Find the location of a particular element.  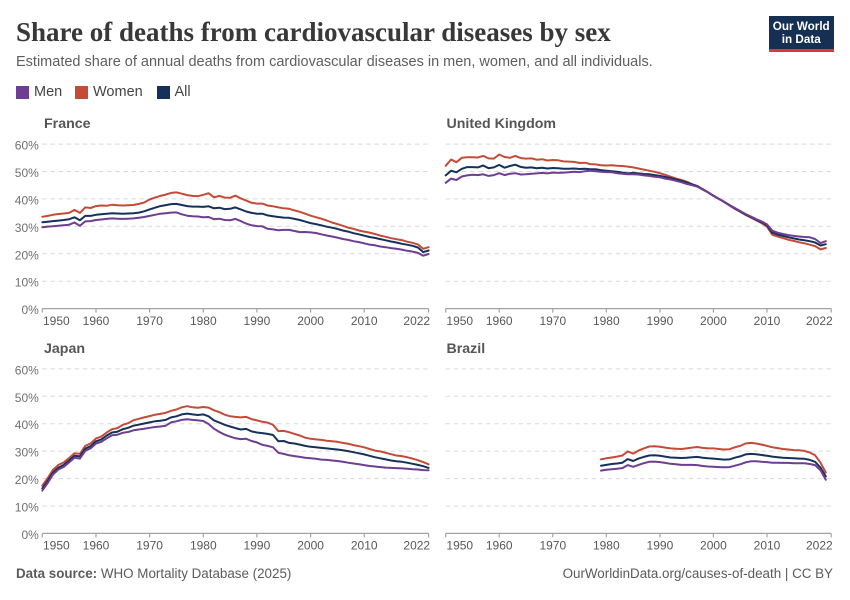

svg-text: France is located at coordinates (67, 124).